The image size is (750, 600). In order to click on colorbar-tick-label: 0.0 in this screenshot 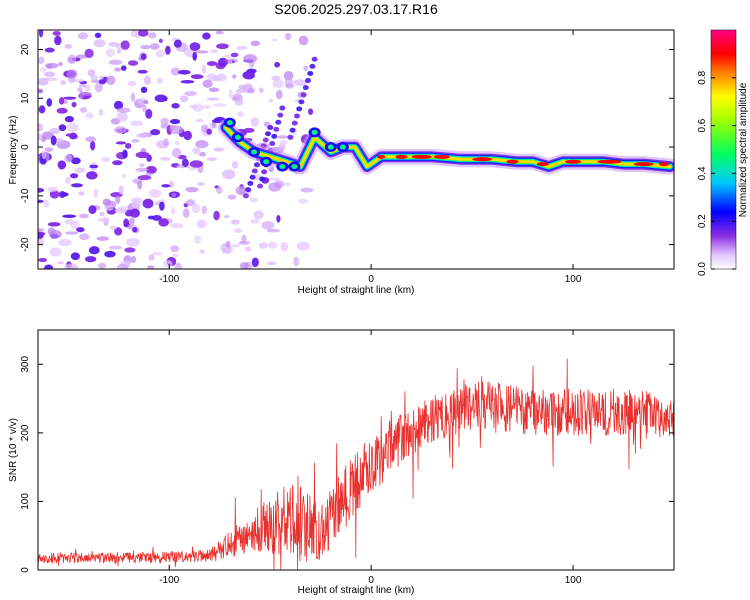, I will do `click(702, 269)`.